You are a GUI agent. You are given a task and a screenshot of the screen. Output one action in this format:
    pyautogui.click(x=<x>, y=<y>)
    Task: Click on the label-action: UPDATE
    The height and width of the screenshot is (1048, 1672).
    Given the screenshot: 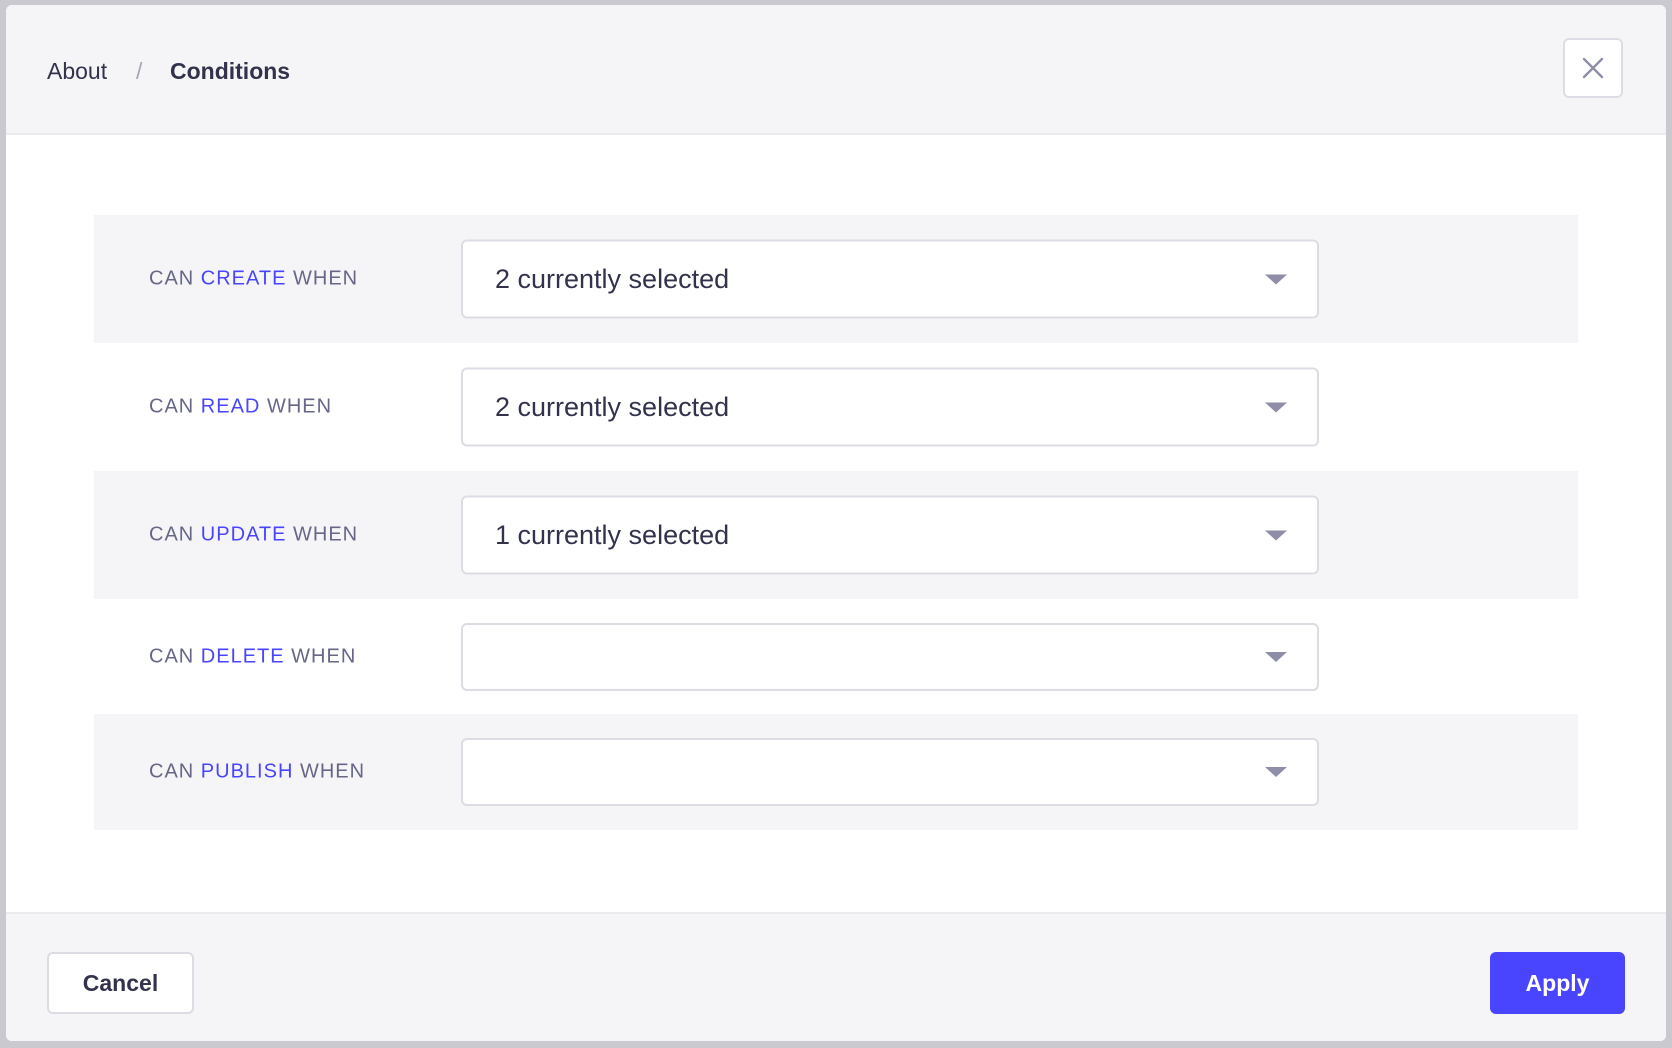 What is the action you would take?
    pyautogui.click(x=243, y=534)
    